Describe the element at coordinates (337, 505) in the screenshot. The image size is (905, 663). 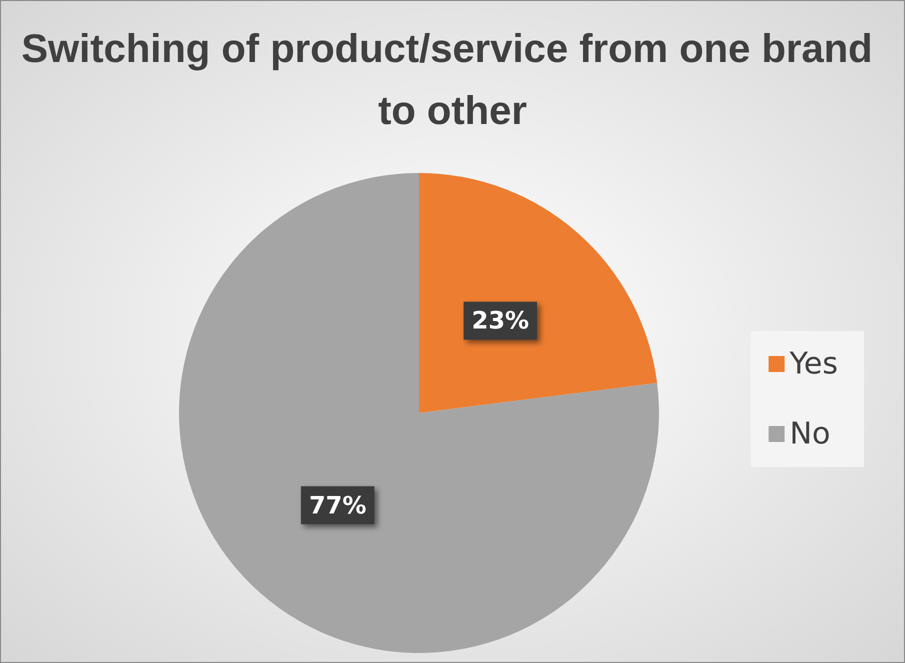
I see `data-label: 77%` at that location.